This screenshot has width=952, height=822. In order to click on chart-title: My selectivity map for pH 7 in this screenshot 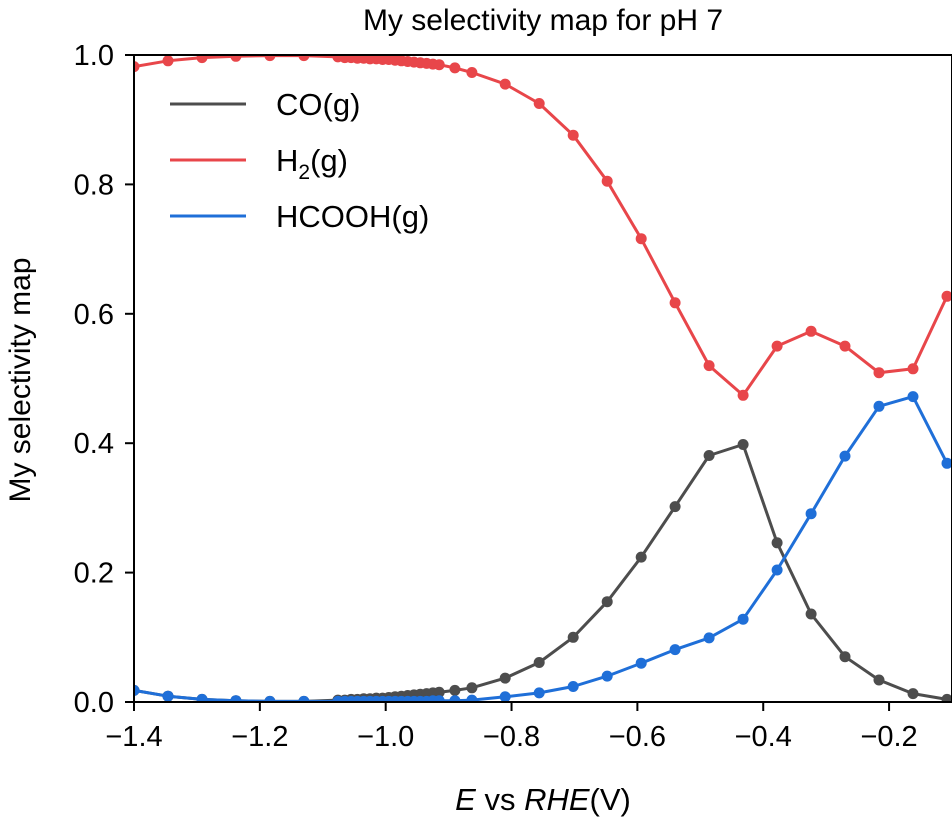, I will do `click(543, 20)`.